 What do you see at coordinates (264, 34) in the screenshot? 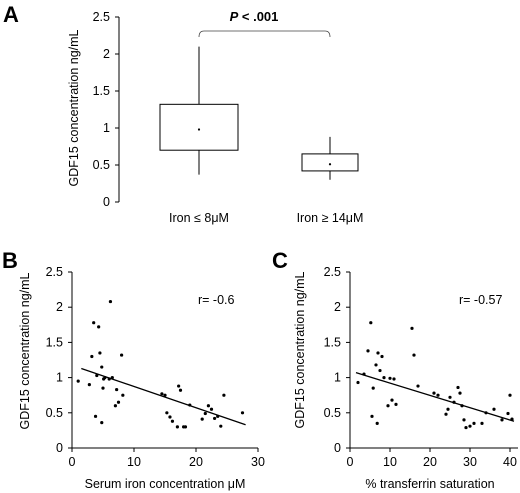
I see `significance-bracket` at bounding box center [264, 34].